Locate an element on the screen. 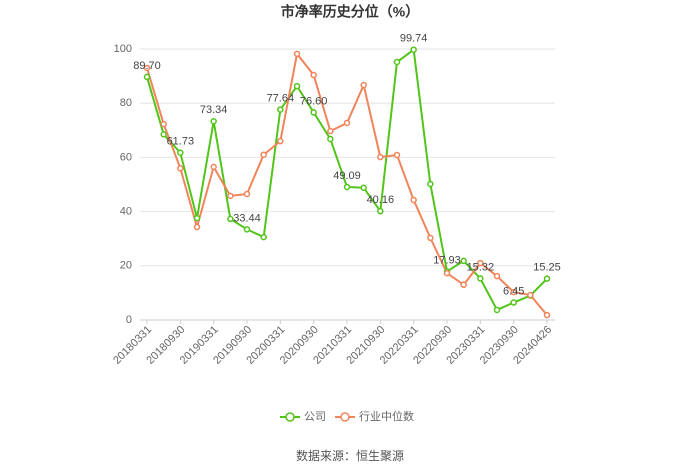 The image size is (700, 473). value-label: 73.34 is located at coordinates (214, 110).